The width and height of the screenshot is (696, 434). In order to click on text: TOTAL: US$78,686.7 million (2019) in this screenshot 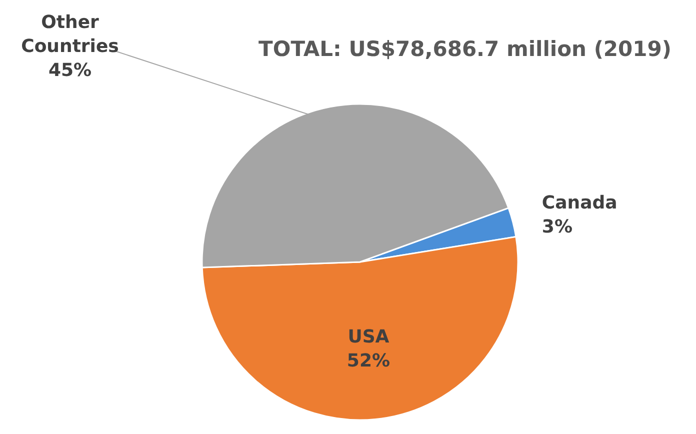, I will do `click(465, 49)`.